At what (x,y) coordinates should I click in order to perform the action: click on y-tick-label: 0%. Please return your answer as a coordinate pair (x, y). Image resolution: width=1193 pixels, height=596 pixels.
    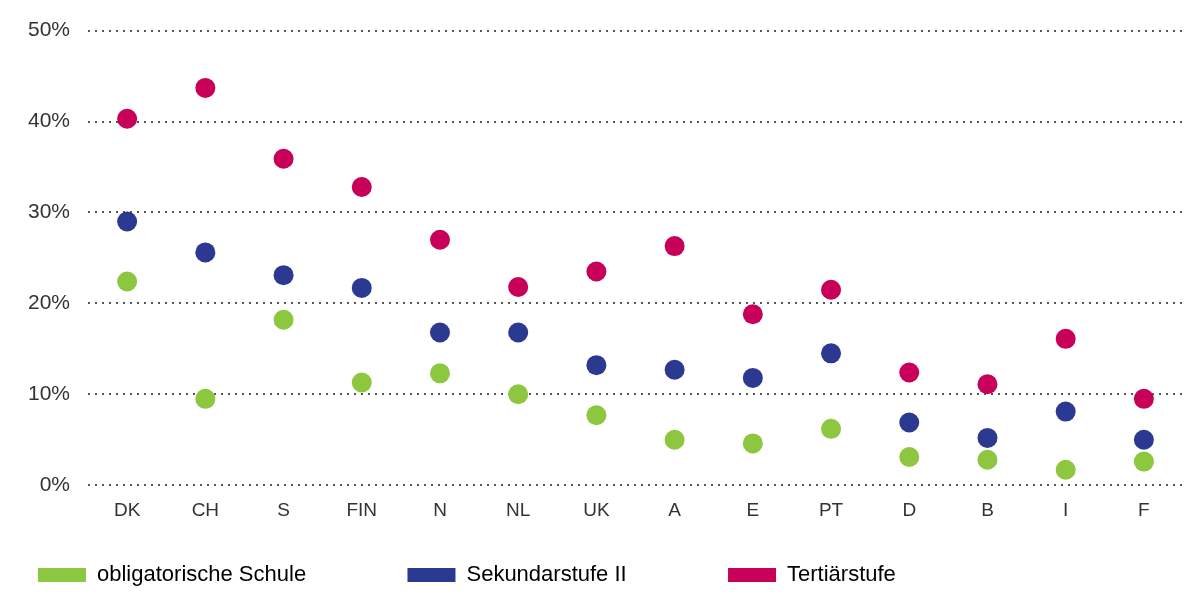
    Looking at the image, I should click on (55, 483).